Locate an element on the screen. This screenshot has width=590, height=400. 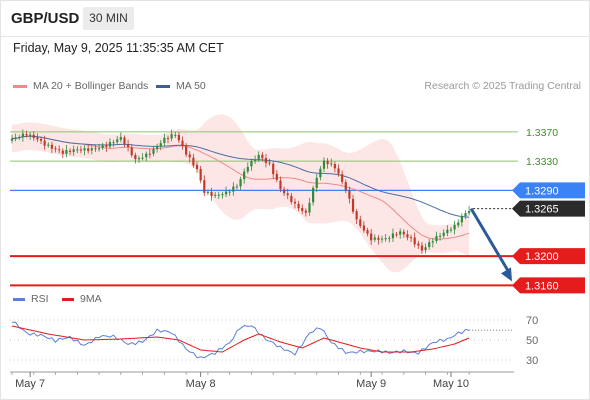
rsi-ma9-line is located at coordinates (240, 339).